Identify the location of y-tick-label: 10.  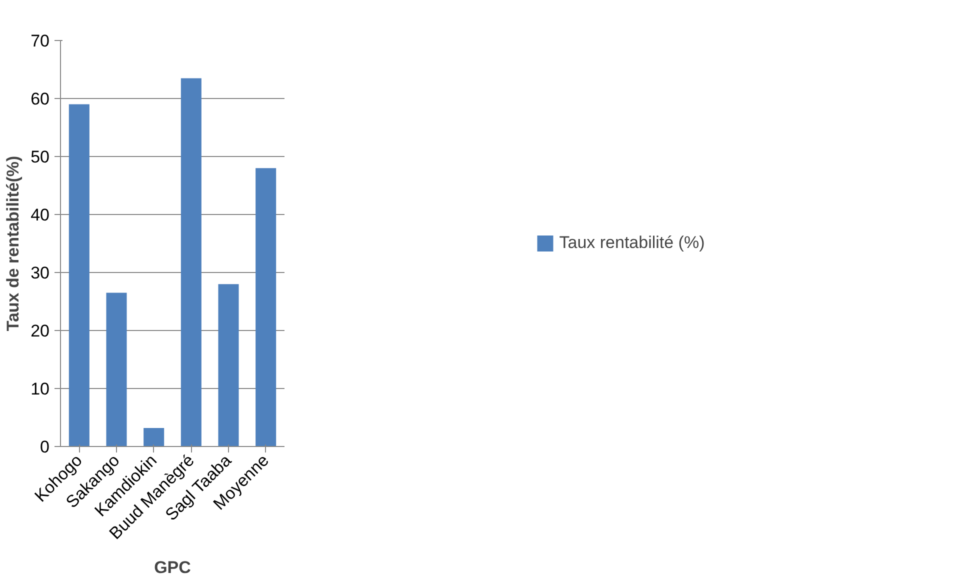
(40, 389).